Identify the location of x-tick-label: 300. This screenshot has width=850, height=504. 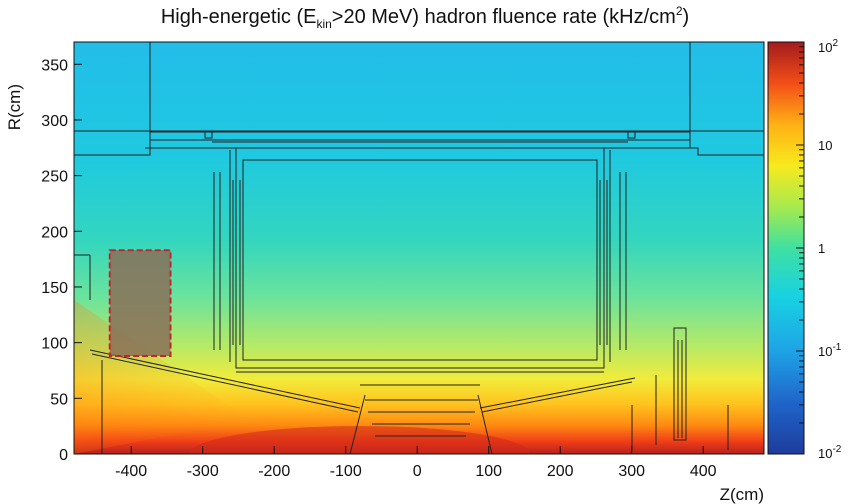
(631, 471).